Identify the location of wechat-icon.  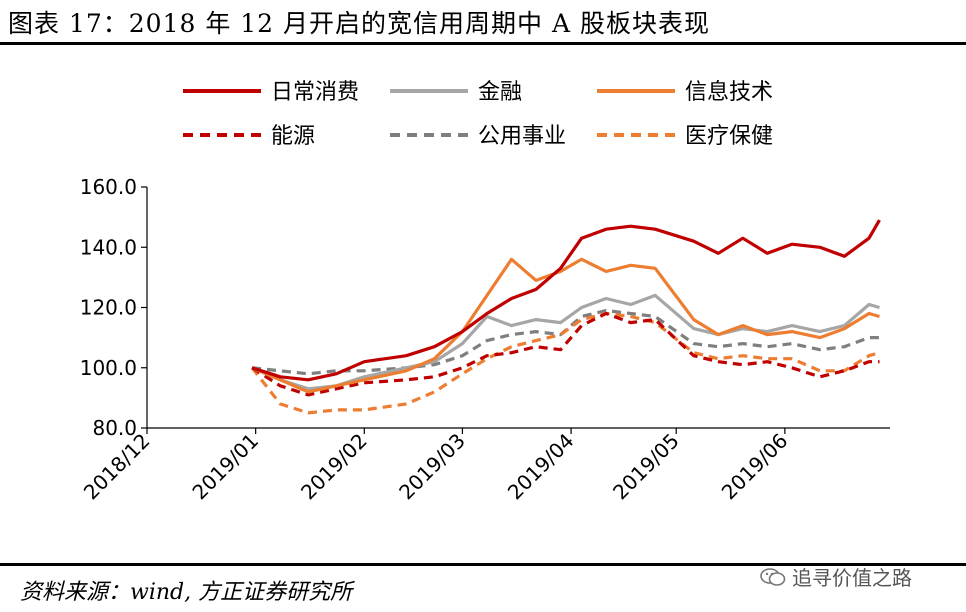
(773, 576).